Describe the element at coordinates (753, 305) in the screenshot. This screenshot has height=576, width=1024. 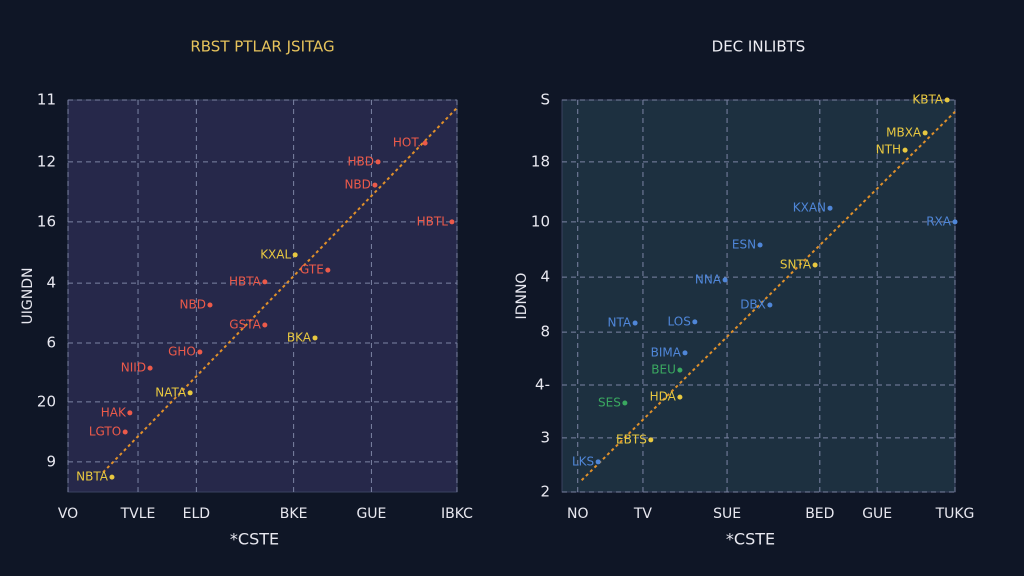
I see `point-label: DBX` at that location.